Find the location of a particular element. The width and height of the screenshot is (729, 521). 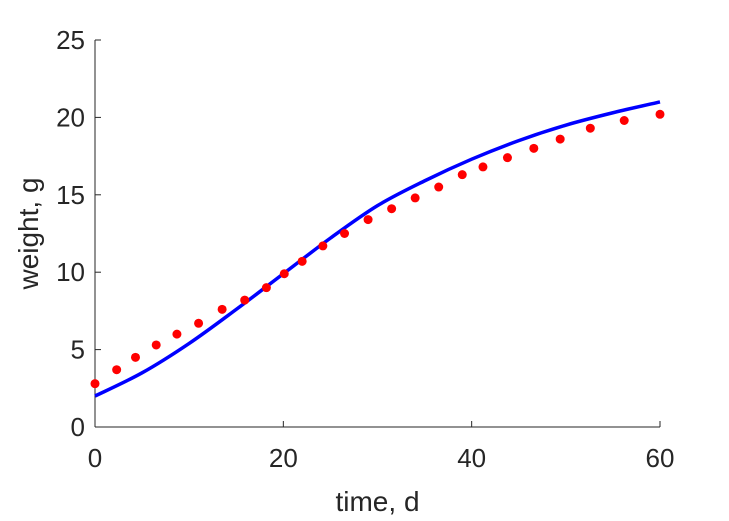

x-axis-label: time, d is located at coordinates (377, 501).